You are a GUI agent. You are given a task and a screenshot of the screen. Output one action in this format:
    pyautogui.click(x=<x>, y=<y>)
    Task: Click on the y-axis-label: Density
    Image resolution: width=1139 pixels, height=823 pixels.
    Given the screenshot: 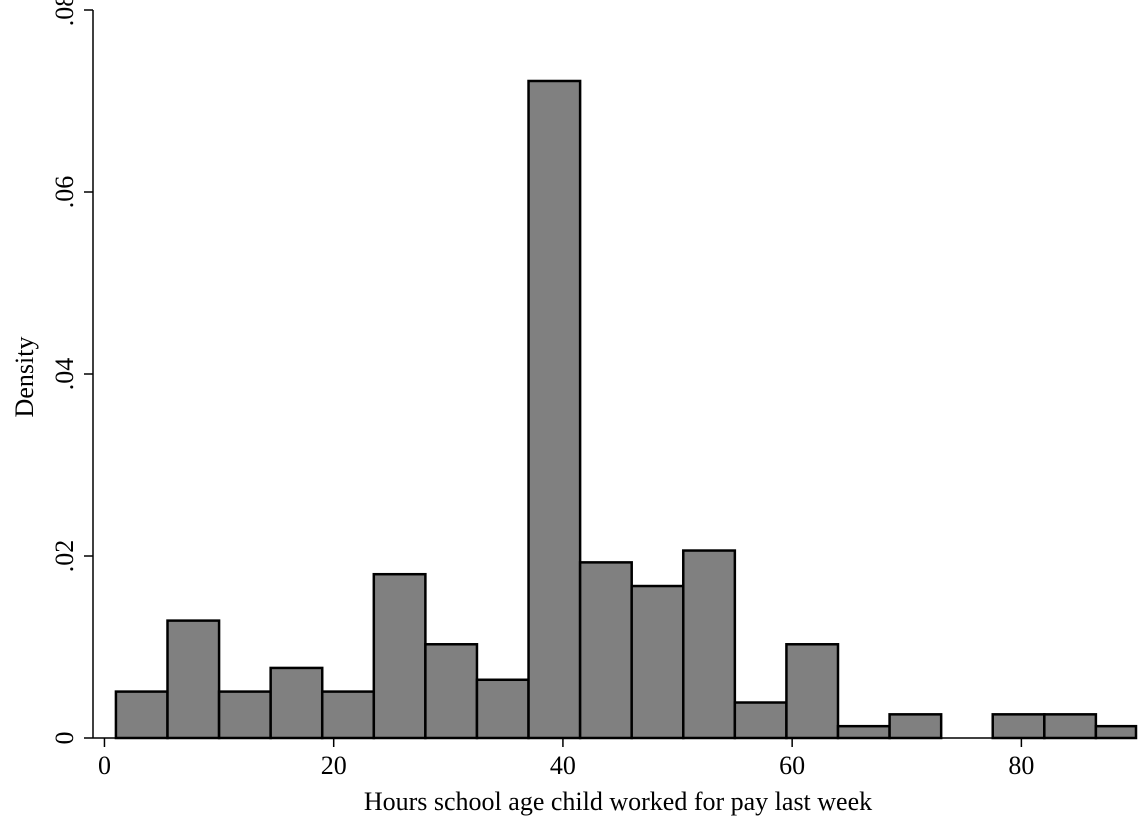 What is the action you would take?
    pyautogui.click(x=24, y=377)
    